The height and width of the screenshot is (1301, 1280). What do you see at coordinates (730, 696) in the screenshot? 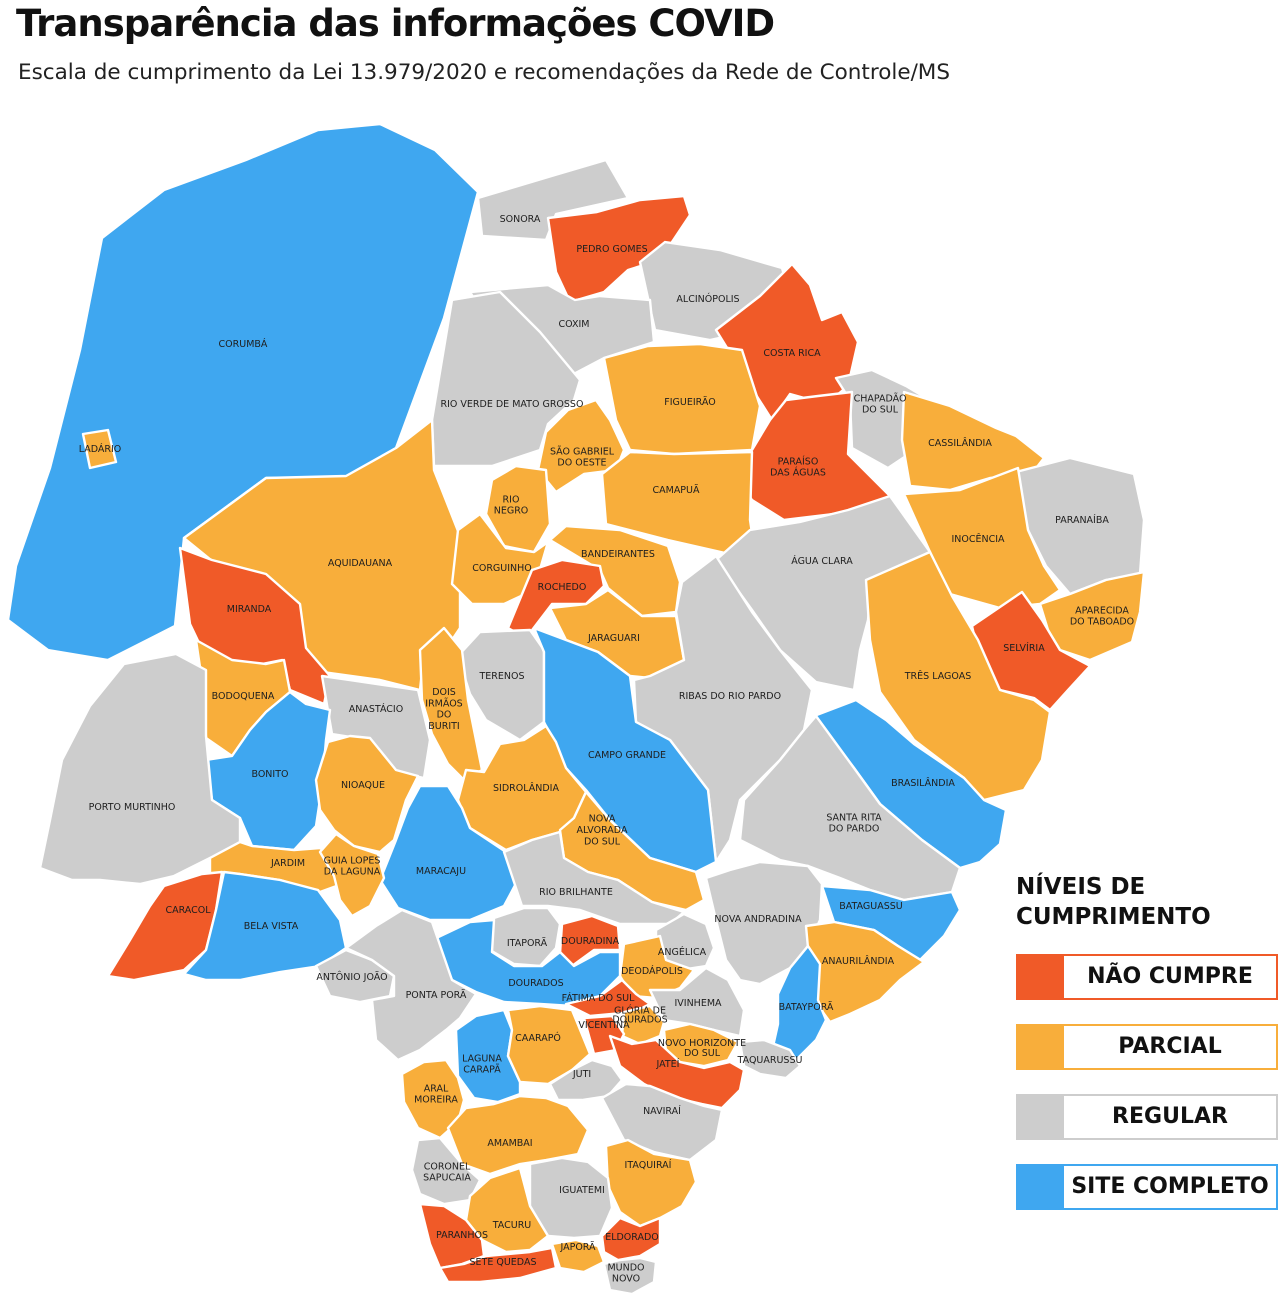
I see `label-ribas-do-rio-pardo: RIBAS DO RIO PARDO` at bounding box center [730, 696].